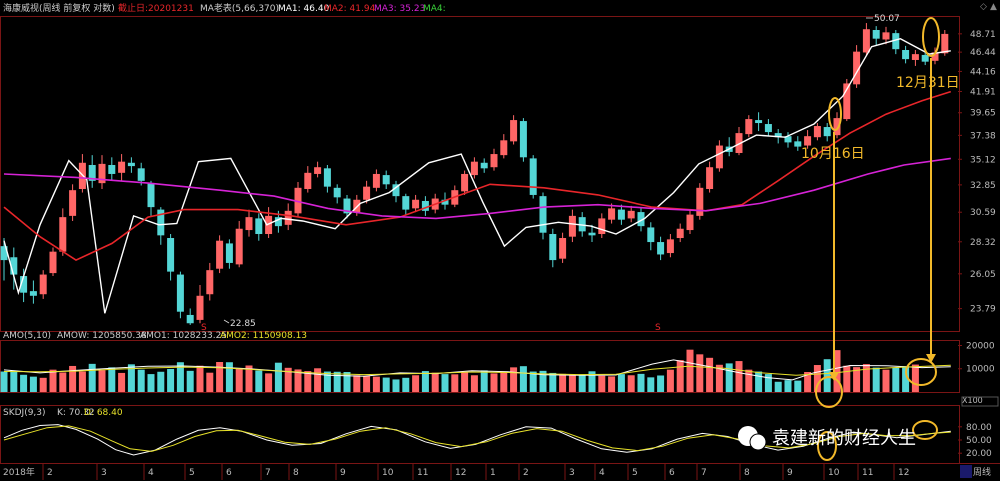  I want to click on oct-ellipse-kdj, so click(827, 446).